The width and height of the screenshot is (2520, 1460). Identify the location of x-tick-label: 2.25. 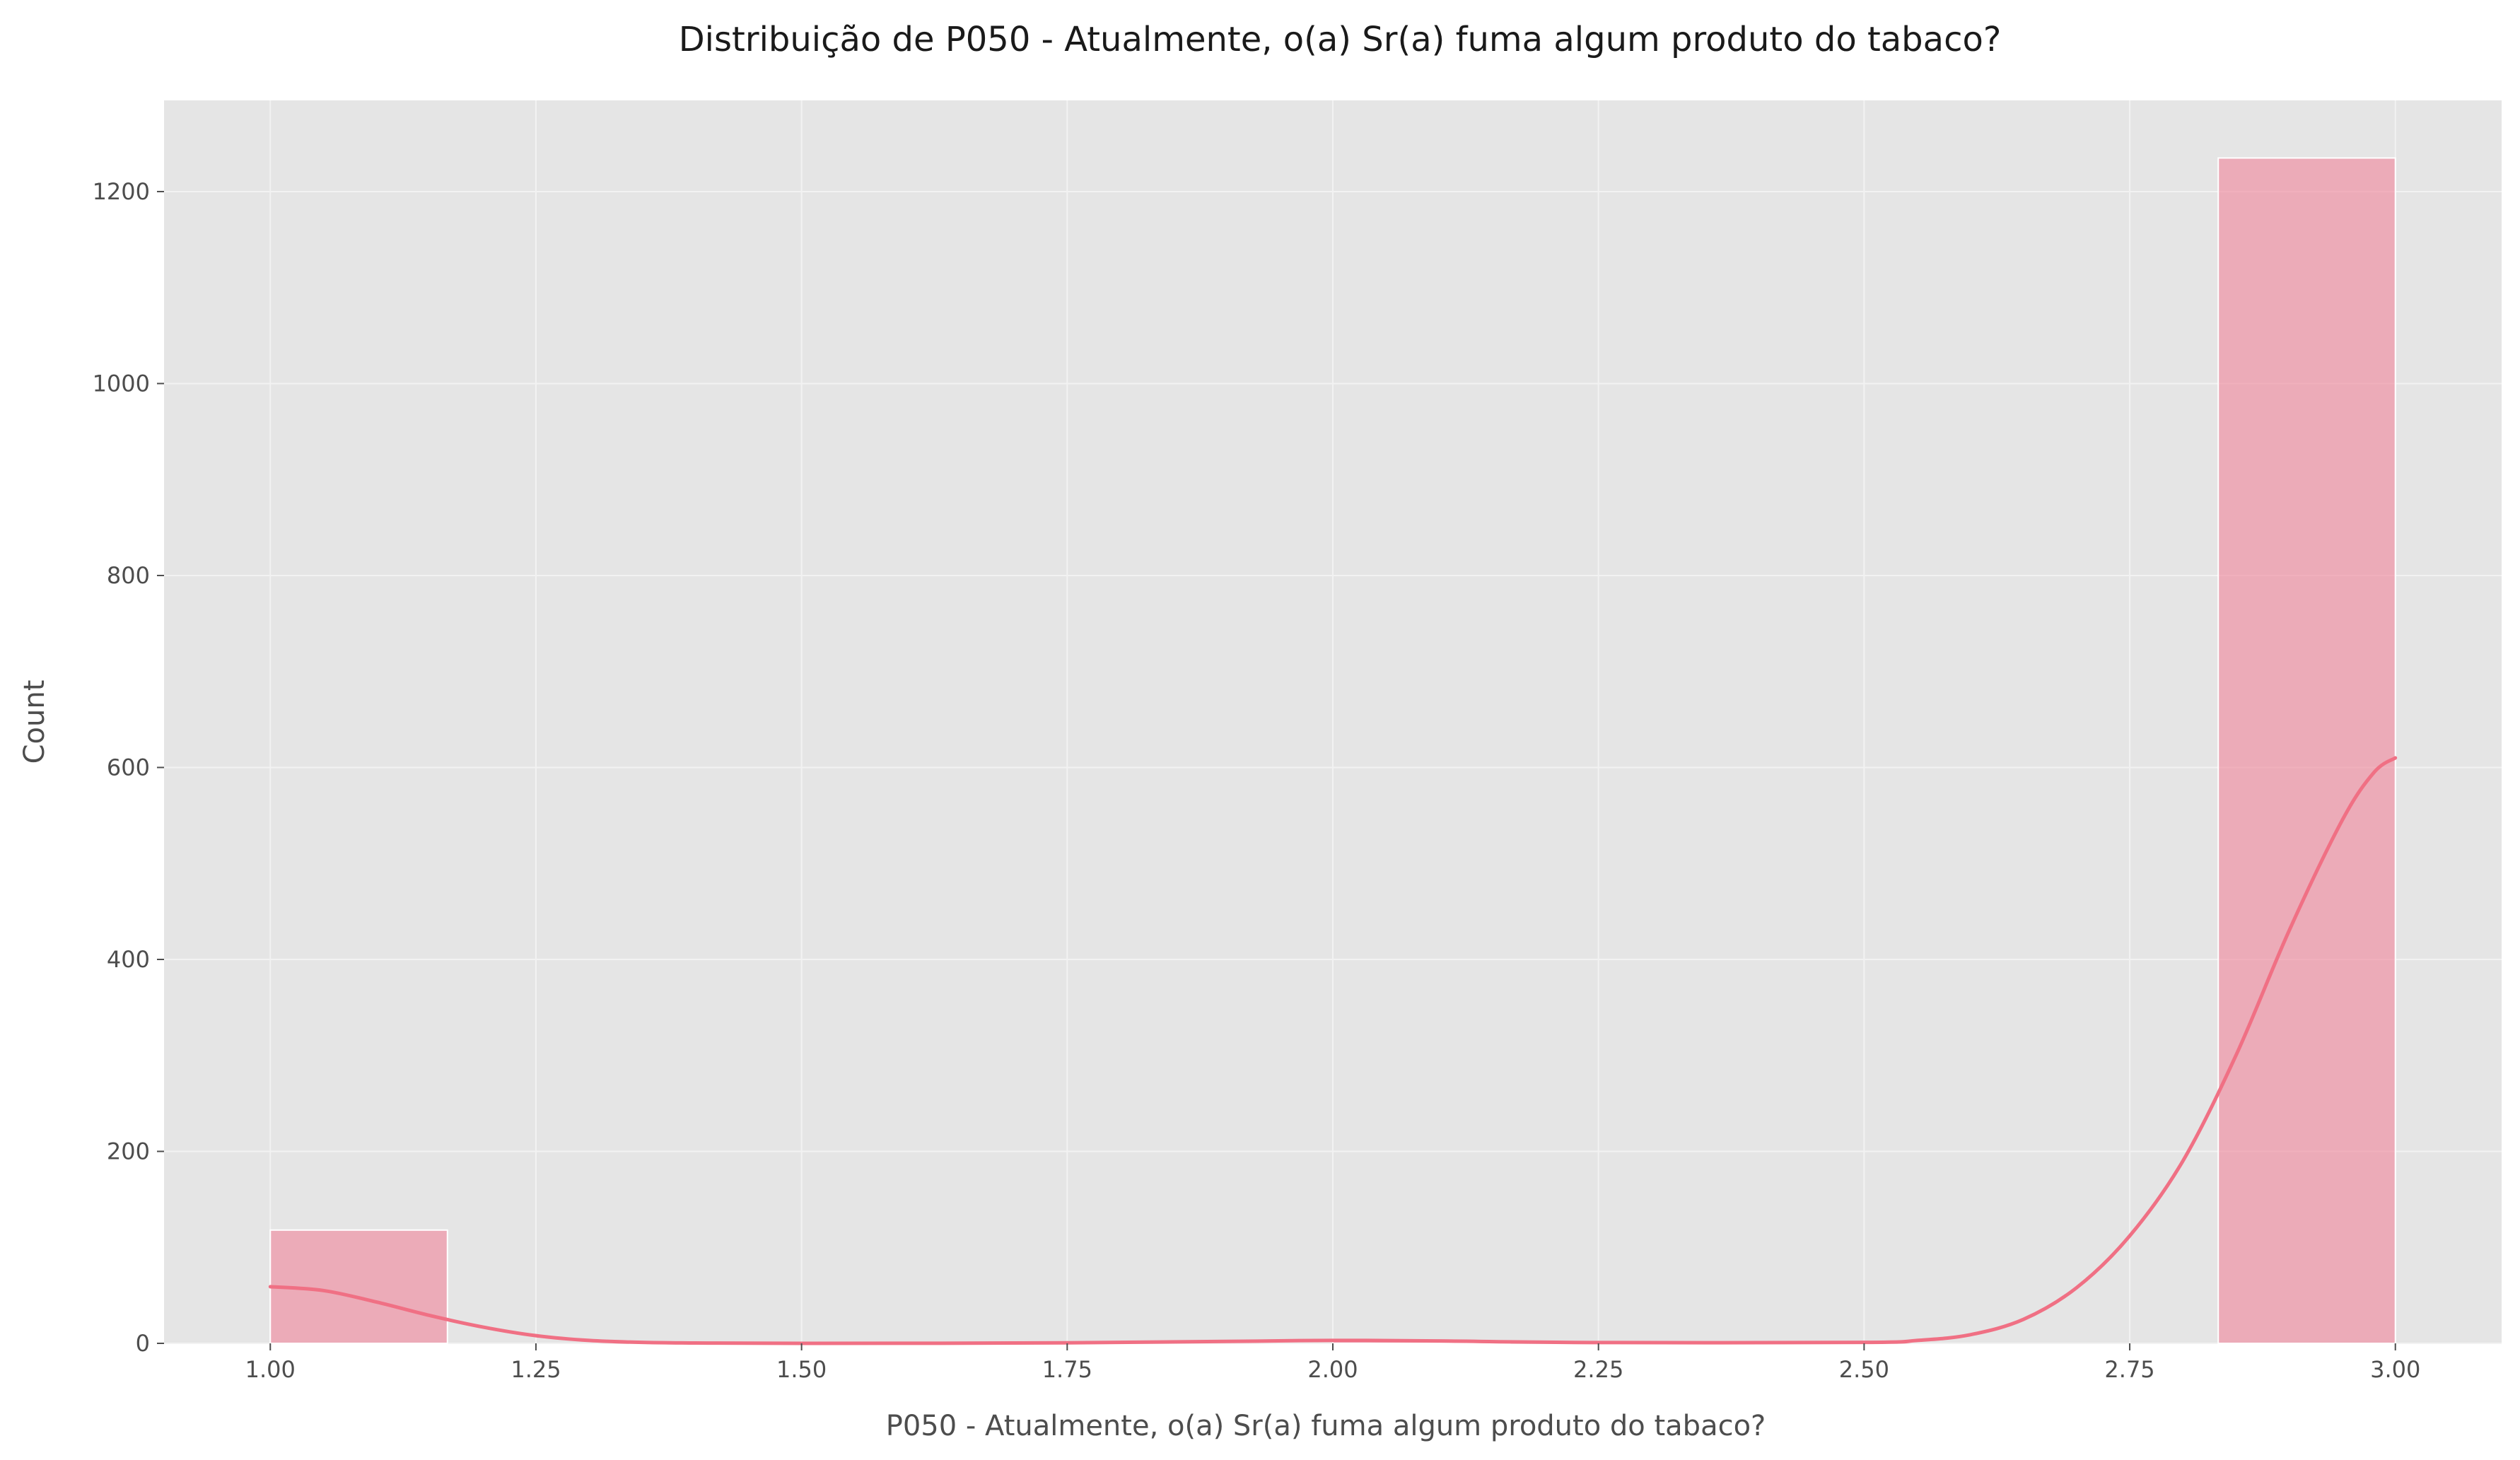
(1598, 1370).